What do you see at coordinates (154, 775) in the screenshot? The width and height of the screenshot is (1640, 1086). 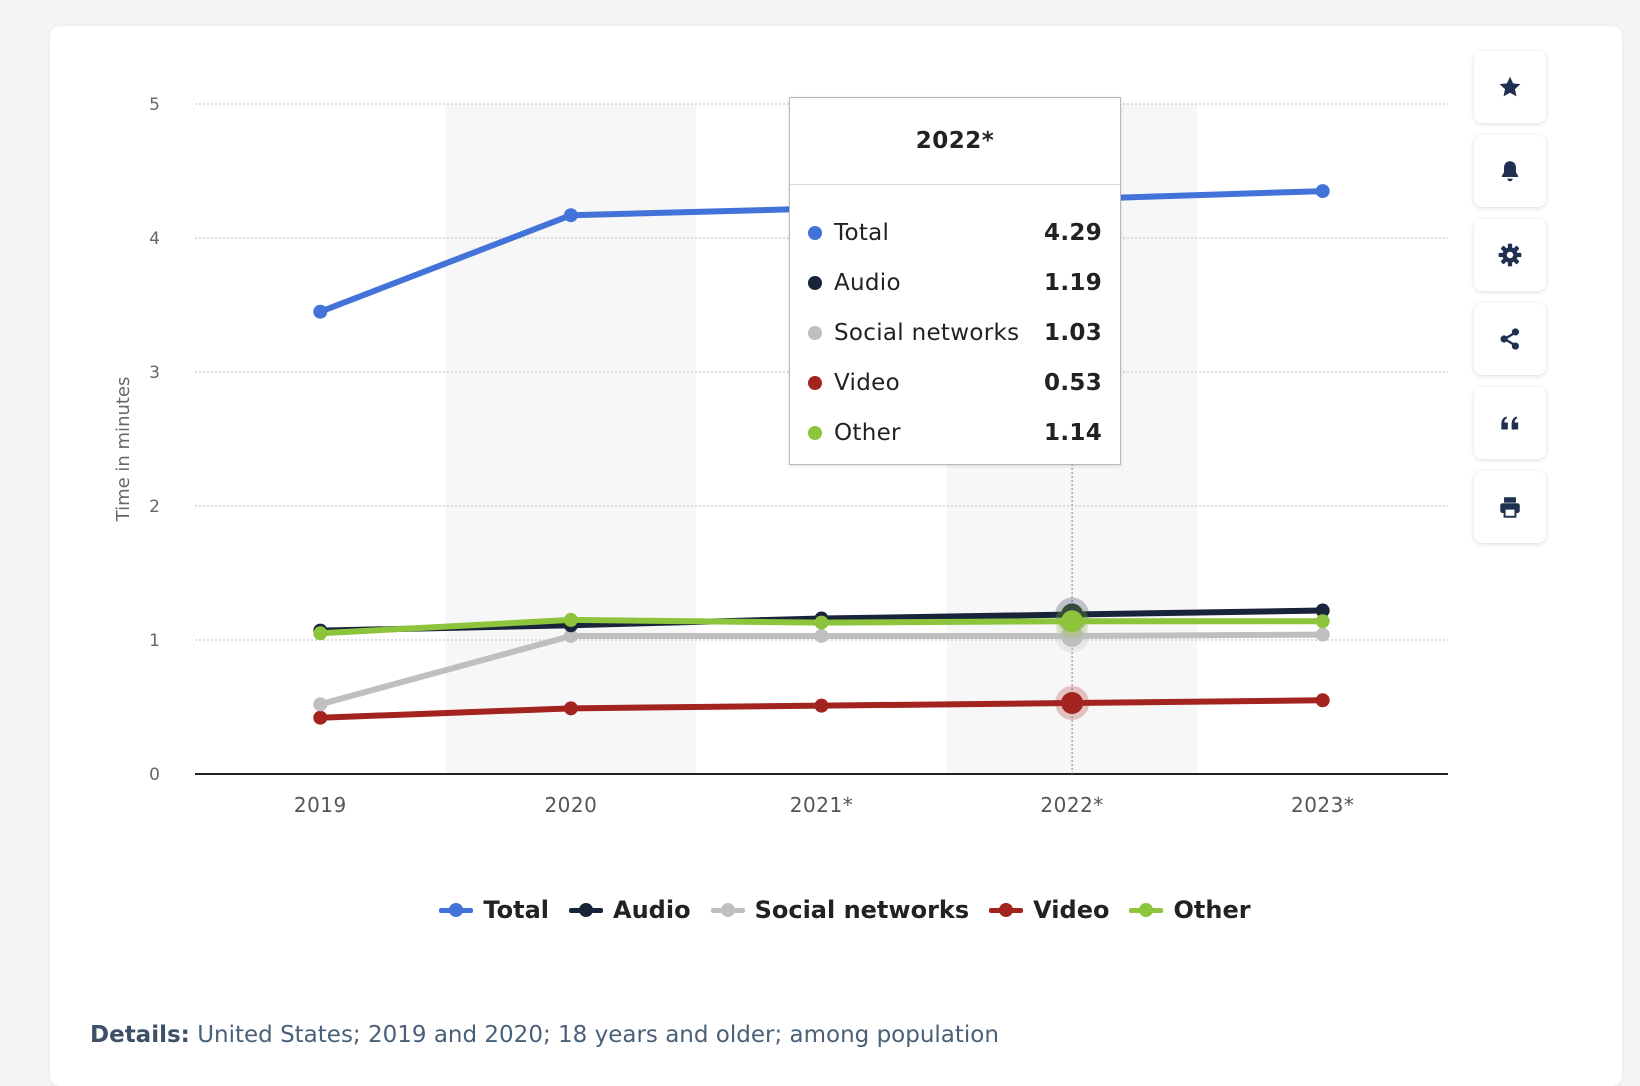 I see `y-tick-label: 0` at bounding box center [154, 775].